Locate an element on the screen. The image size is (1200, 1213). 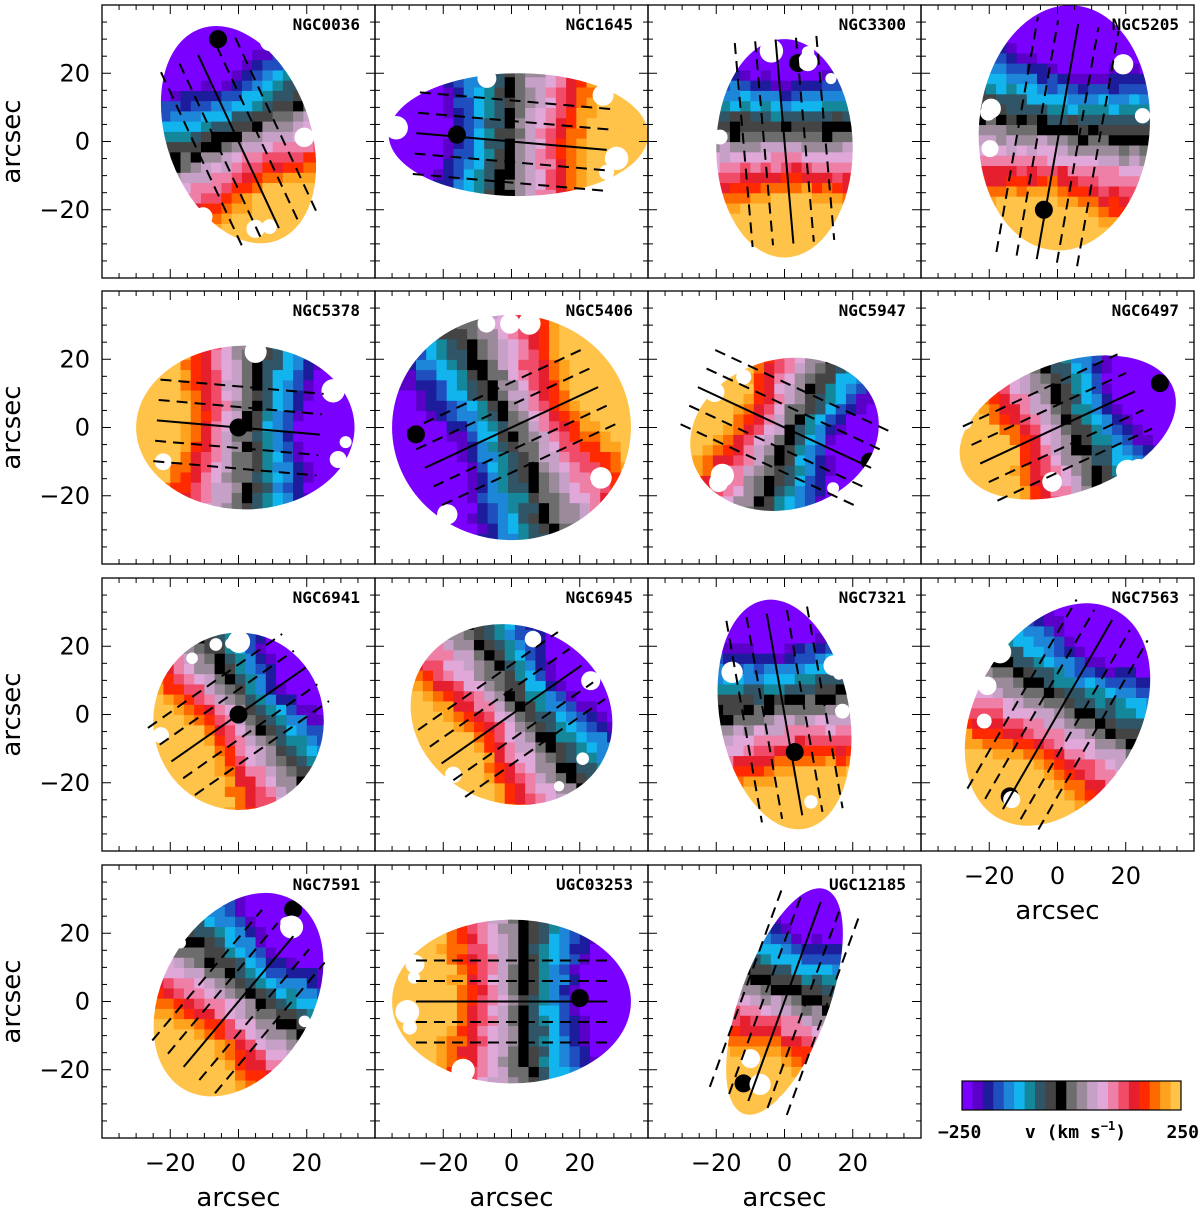
galaxy-name-label: NGC5406 is located at coordinates (599, 310).